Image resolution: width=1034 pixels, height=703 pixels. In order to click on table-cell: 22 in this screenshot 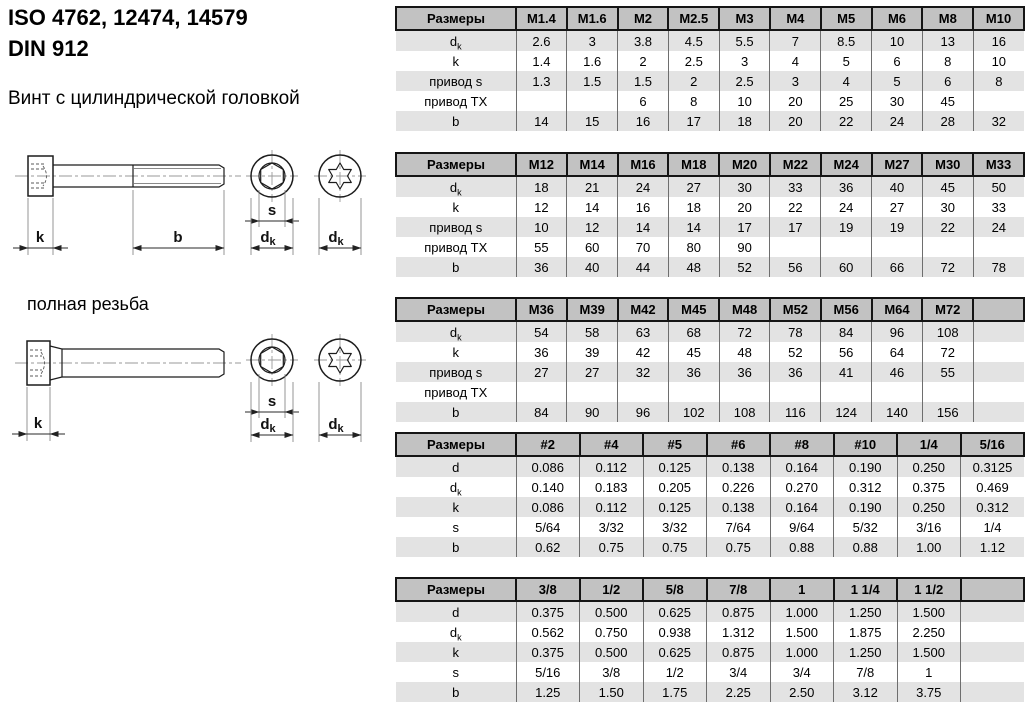, I will do `click(947, 227)`.